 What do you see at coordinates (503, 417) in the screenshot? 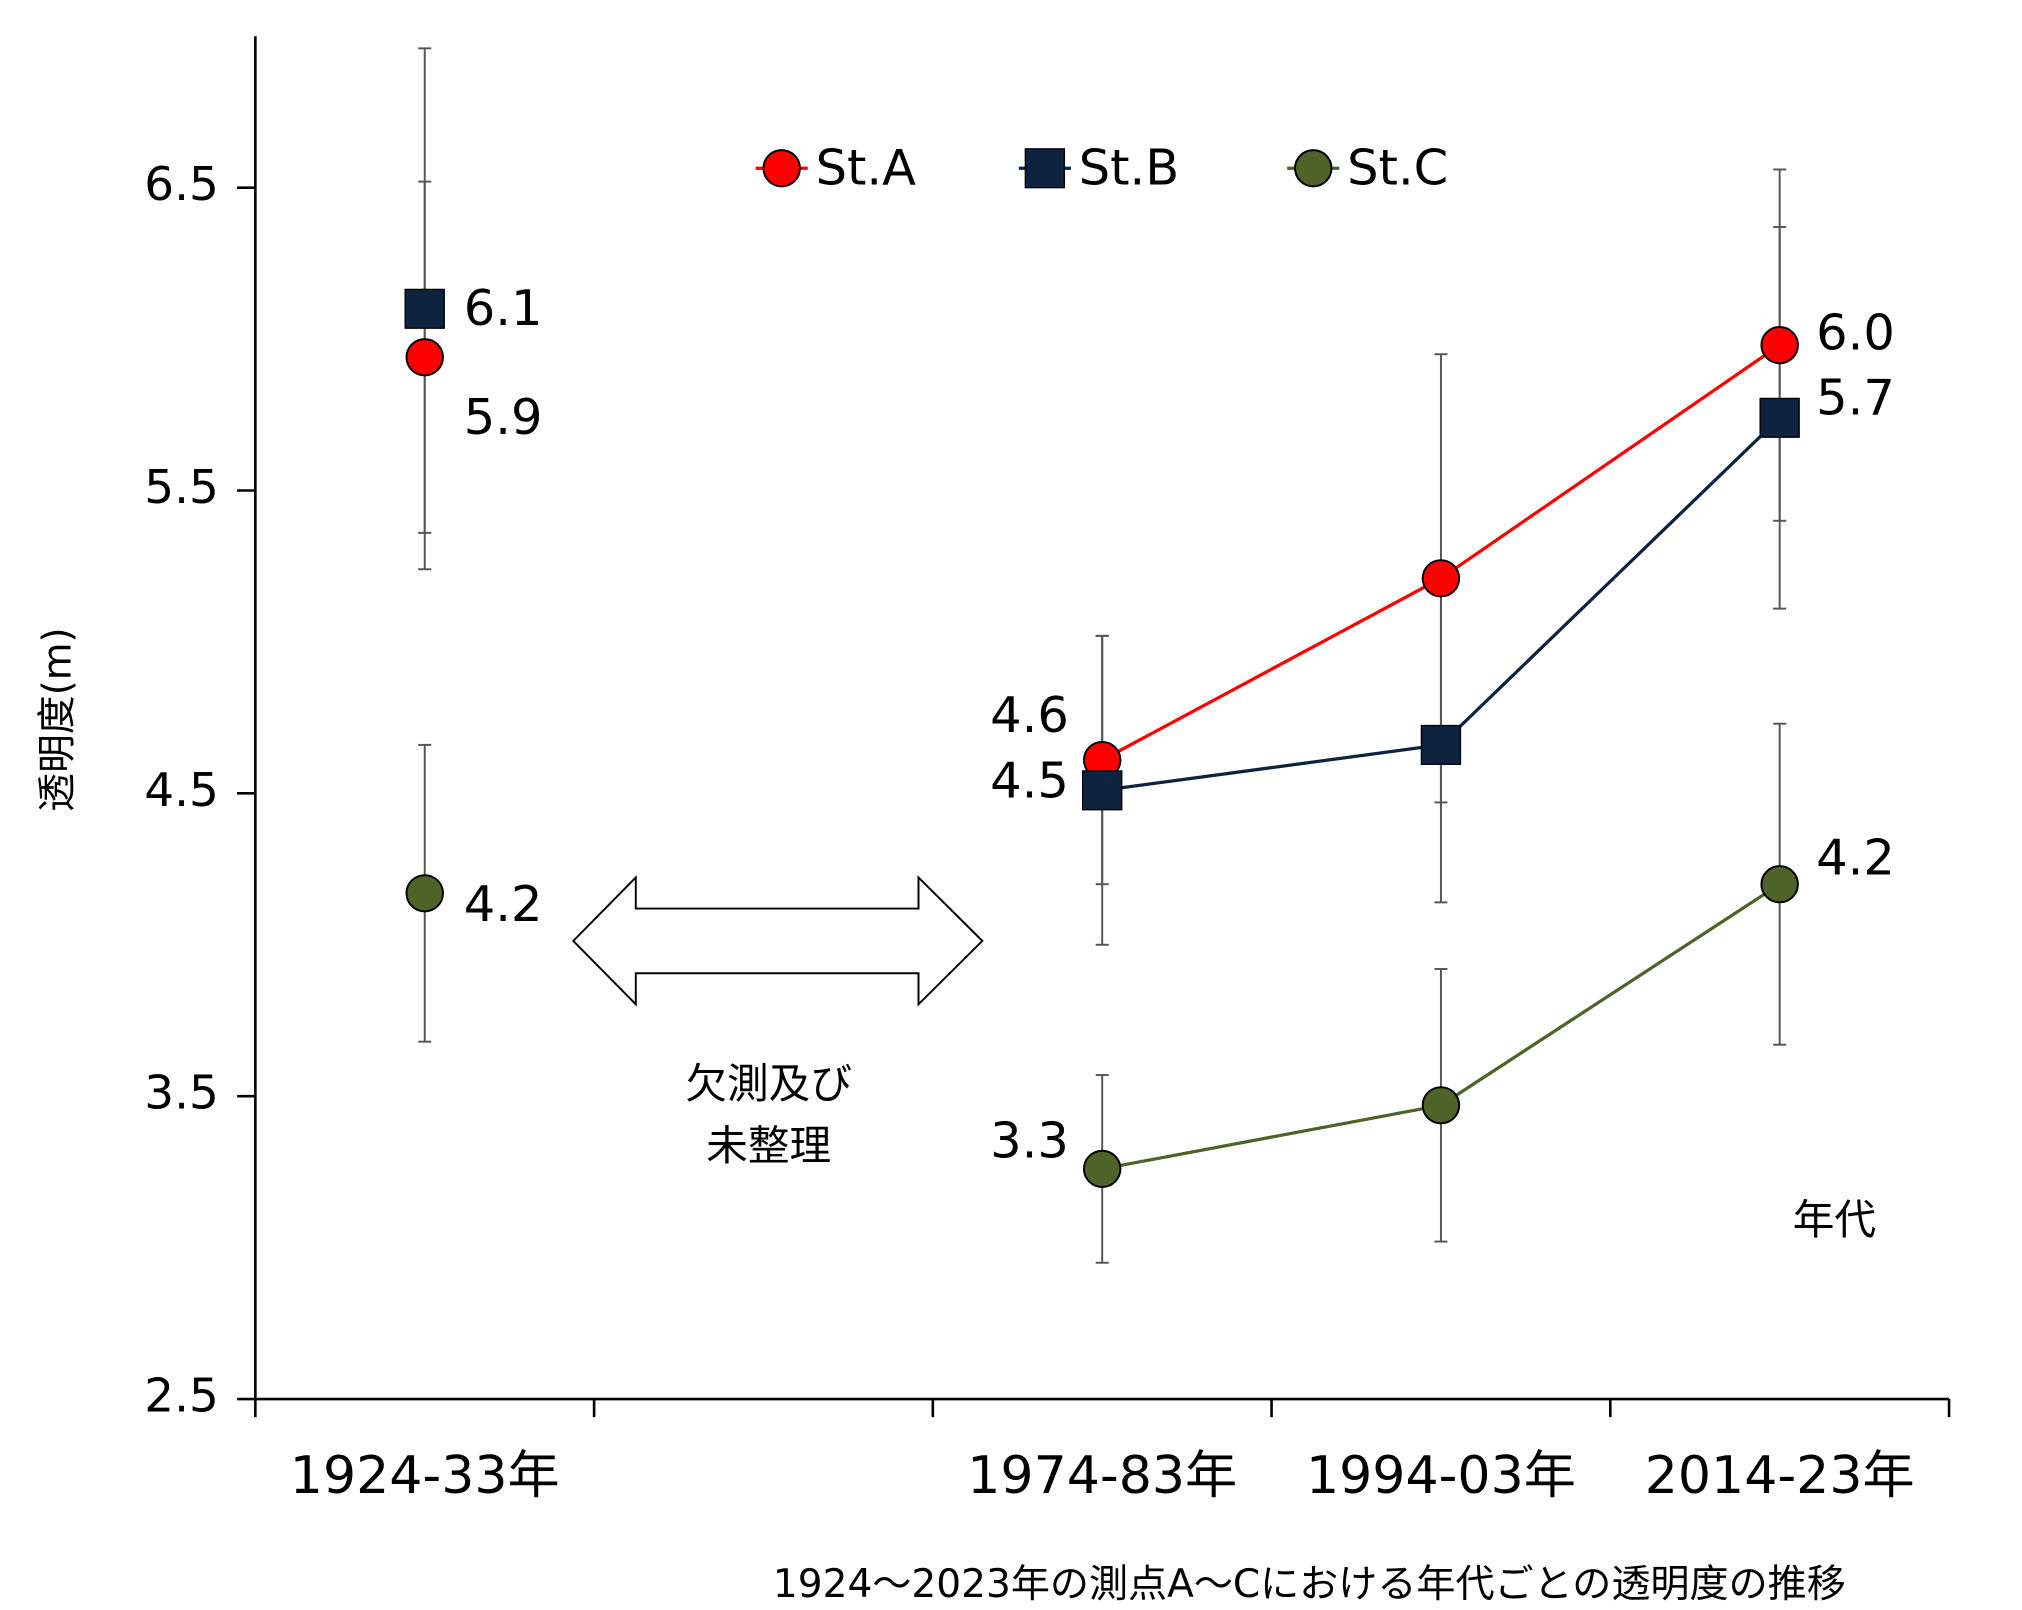
I see `data-label: 5.9` at bounding box center [503, 417].